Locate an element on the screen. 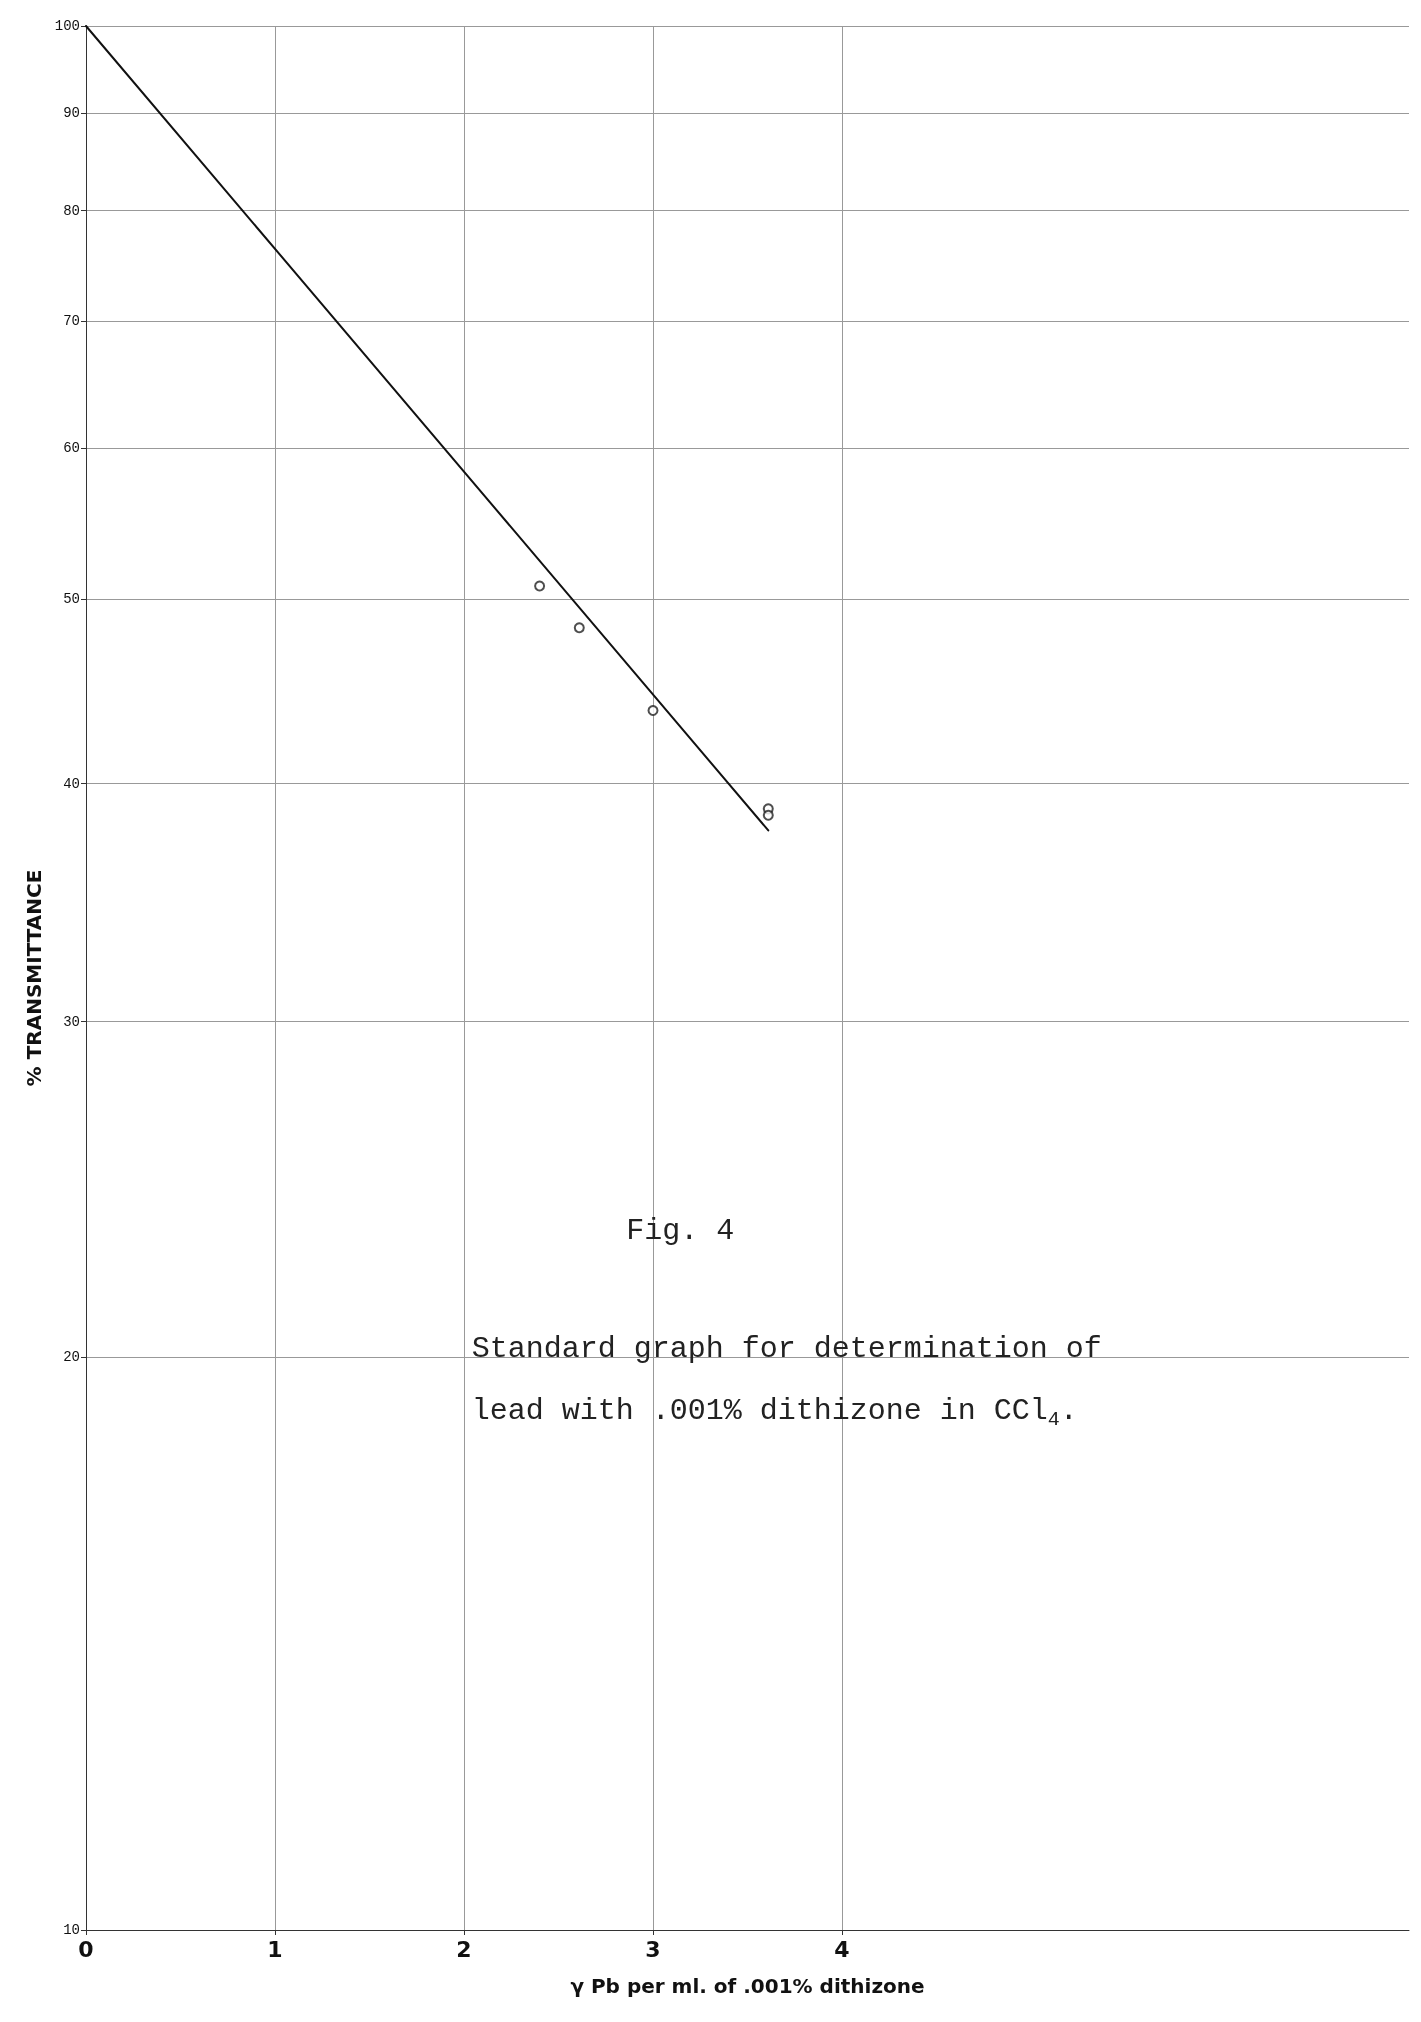 The image size is (1421, 2022). x-tick-label: 0 is located at coordinates (86, 1949).